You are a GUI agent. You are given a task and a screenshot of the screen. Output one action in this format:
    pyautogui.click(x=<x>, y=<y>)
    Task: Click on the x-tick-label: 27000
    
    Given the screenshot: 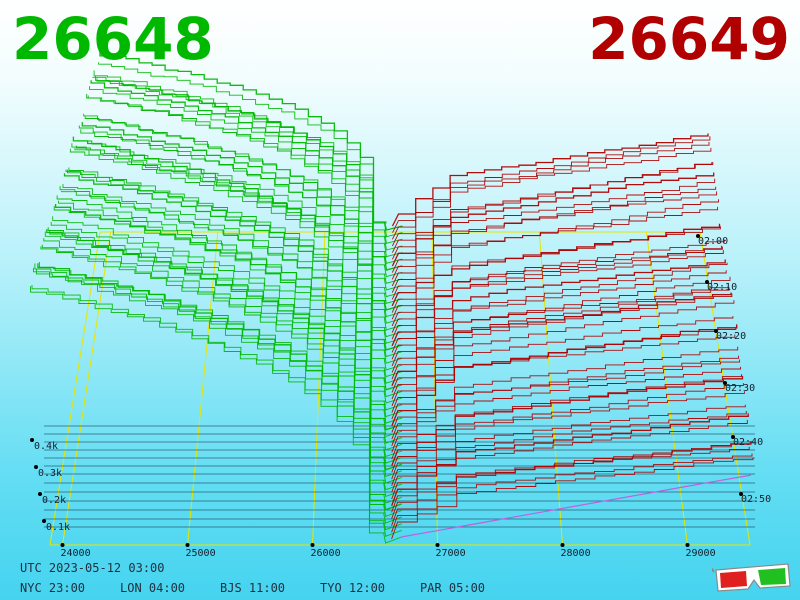 What is the action you would take?
    pyautogui.click(x=451, y=553)
    